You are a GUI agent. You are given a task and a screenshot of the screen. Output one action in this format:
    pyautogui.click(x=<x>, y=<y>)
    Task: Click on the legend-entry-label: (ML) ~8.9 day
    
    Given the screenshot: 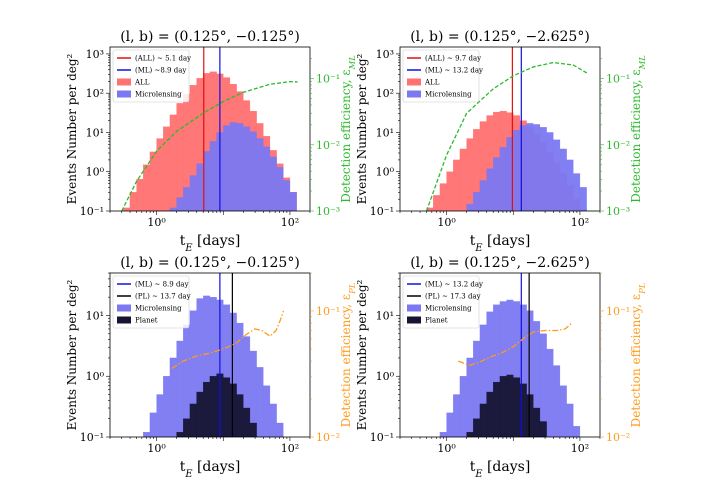 What is the action you would take?
    pyautogui.click(x=160, y=71)
    